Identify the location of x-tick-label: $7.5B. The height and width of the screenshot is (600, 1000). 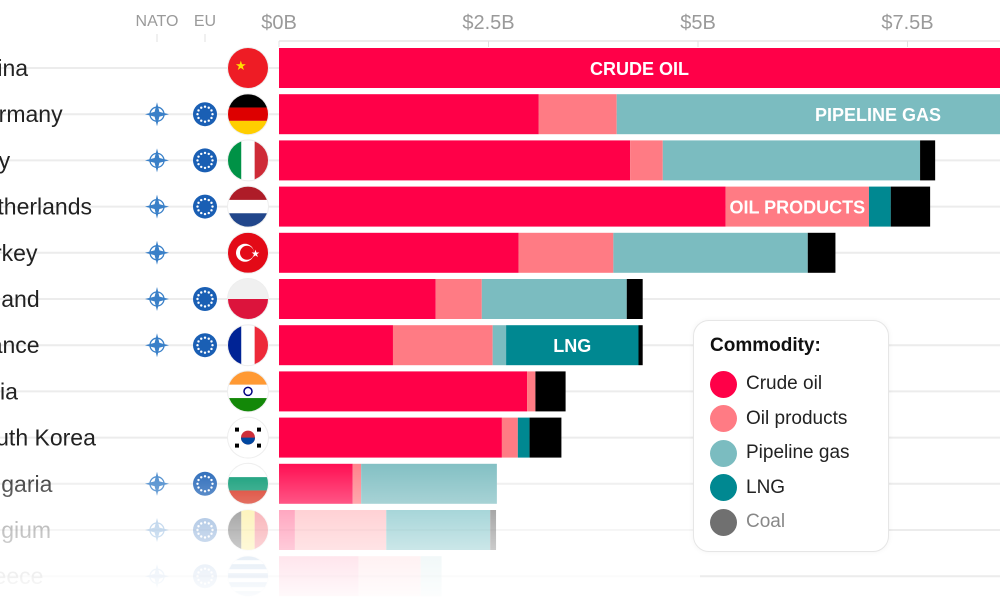
(907, 23).